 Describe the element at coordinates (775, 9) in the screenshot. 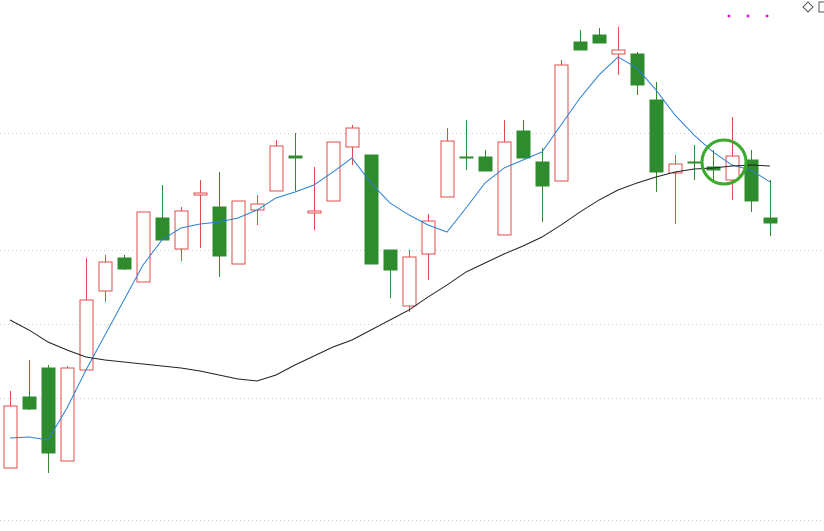

I see `toolbar` at that location.